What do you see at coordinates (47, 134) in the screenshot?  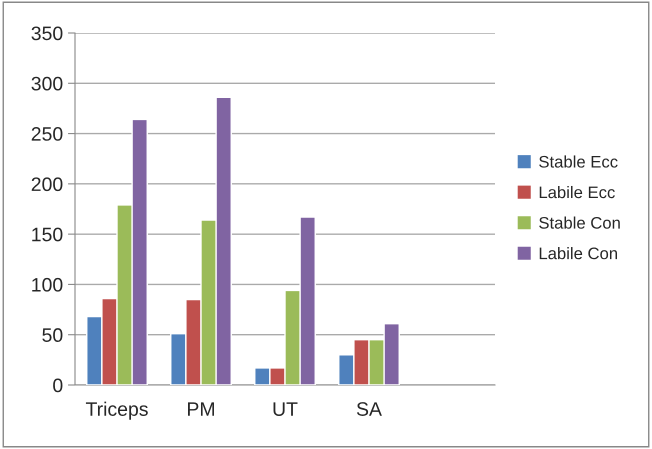 I see `y-tick-label: 250` at bounding box center [47, 134].